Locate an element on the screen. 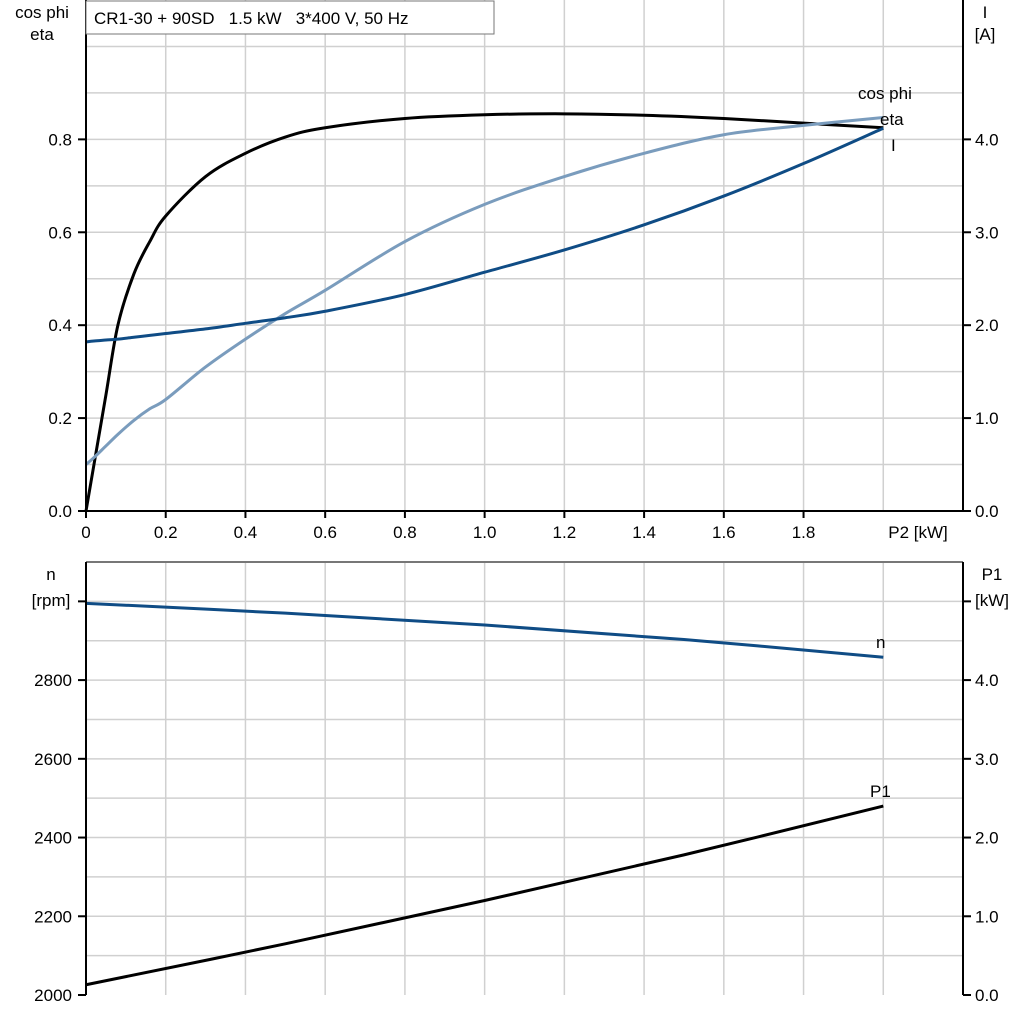 This screenshot has height=1024, width=1024. series-label-i: I is located at coordinates (893, 145).